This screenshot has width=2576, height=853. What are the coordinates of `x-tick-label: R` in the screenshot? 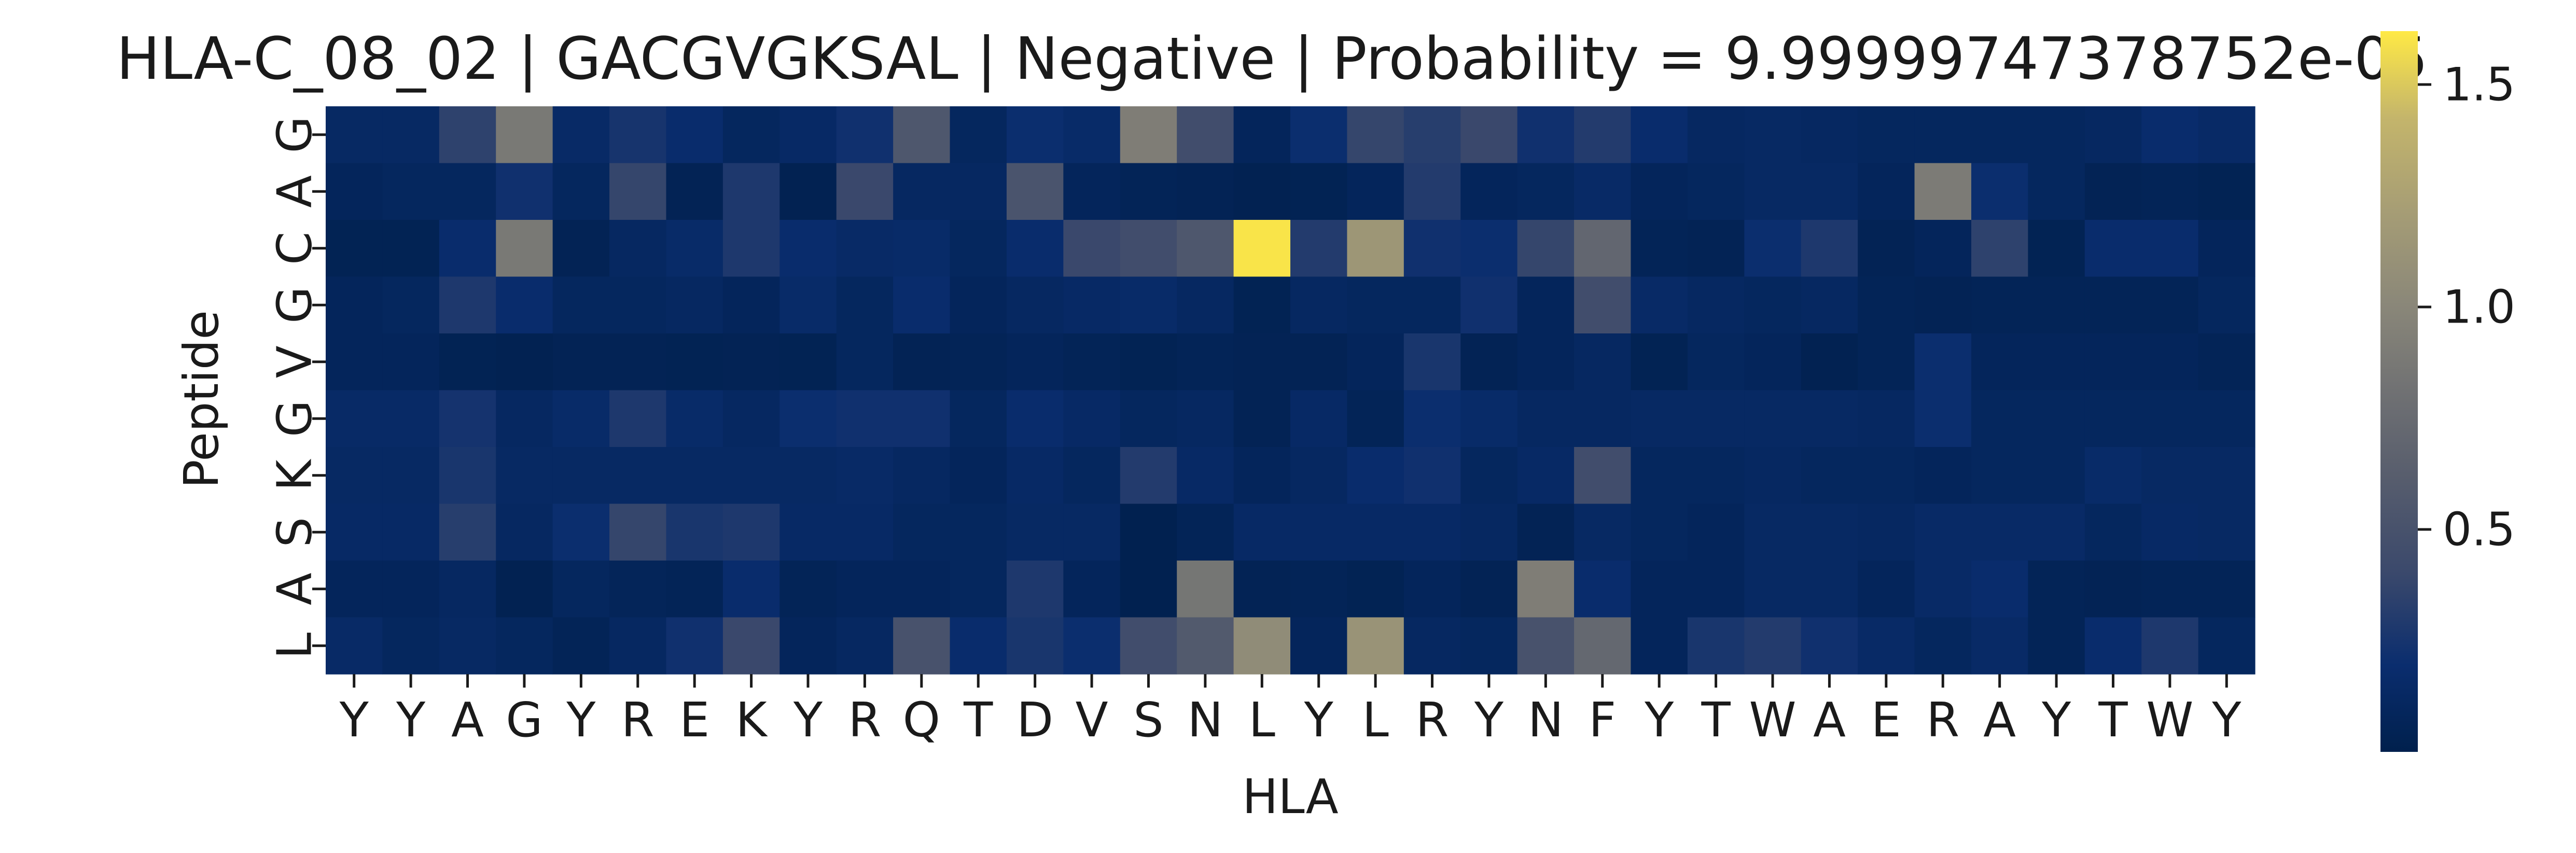 It's located at (1432, 720).